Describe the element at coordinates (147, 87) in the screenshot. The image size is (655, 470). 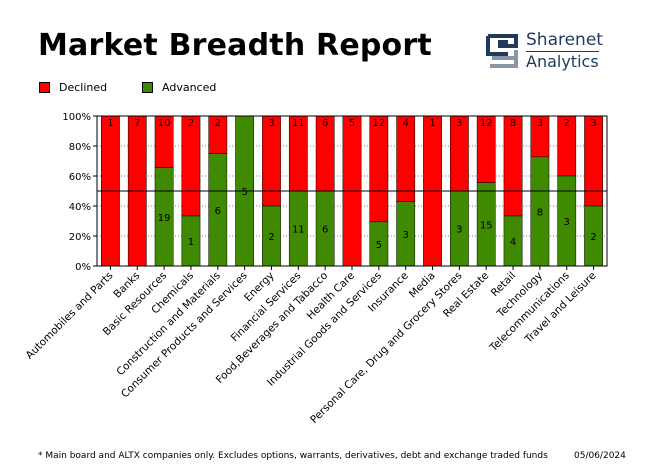
I see `legend-swatch-advanced` at that location.